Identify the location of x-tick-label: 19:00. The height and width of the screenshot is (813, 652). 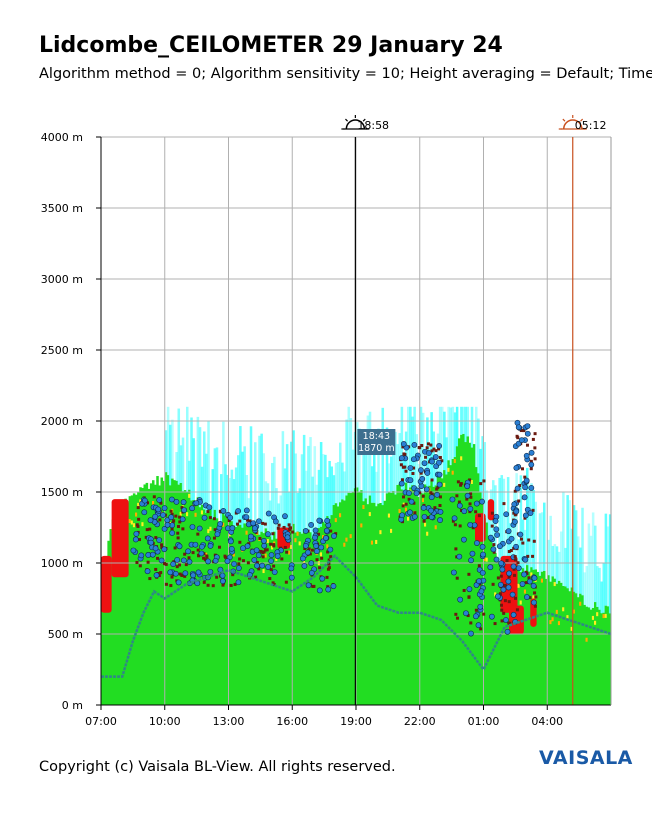
(356, 721).